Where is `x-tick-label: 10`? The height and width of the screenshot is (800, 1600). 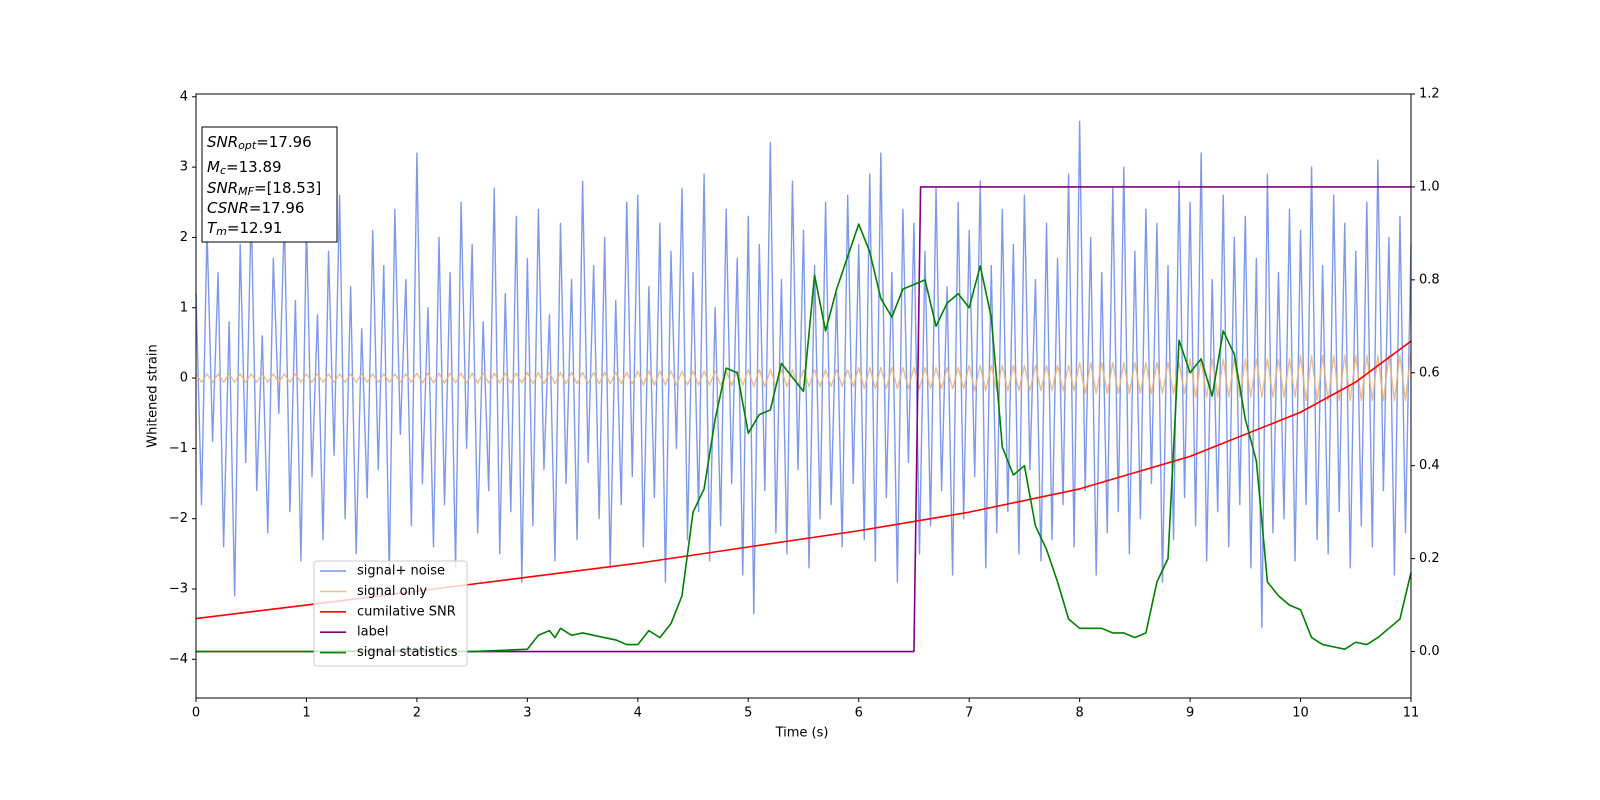
x-tick-label: 10 is located at coordinates (1300, 713).